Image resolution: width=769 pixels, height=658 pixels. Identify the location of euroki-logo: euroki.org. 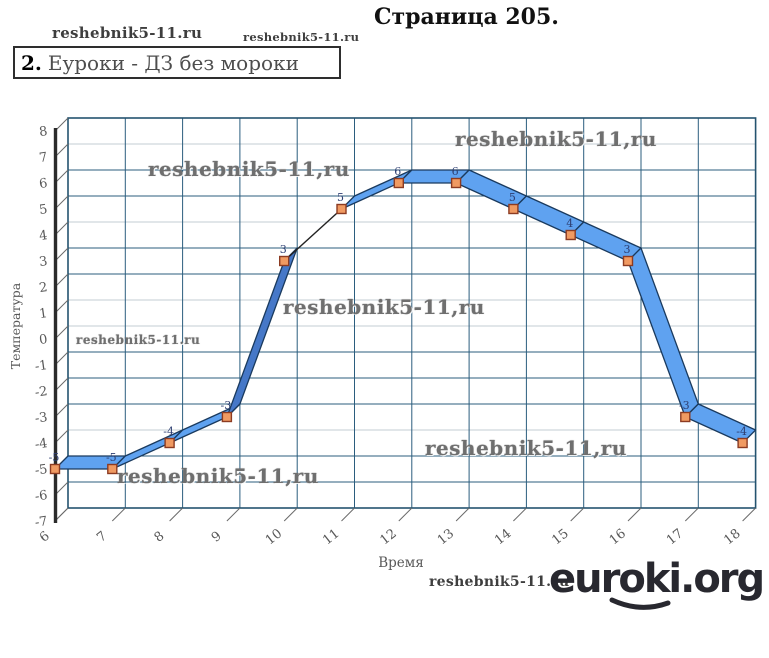
(657, 579).